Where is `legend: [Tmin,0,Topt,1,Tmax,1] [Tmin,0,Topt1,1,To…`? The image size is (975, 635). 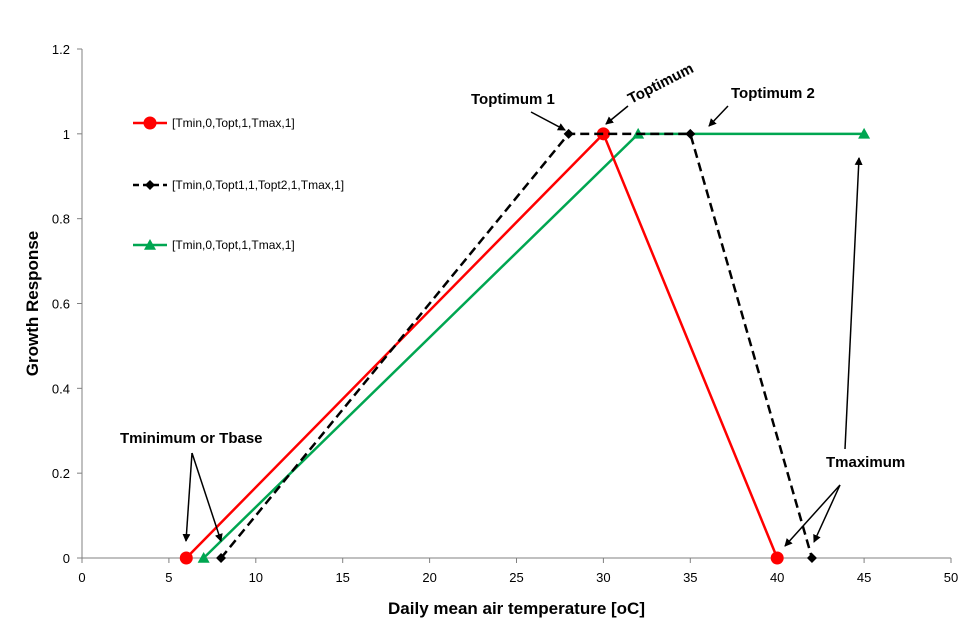
legend: [Tmin,0,Topt,1,Tmax,1] [Tmin,0,Topt1,1,To… is located at coordinates (238, 184).